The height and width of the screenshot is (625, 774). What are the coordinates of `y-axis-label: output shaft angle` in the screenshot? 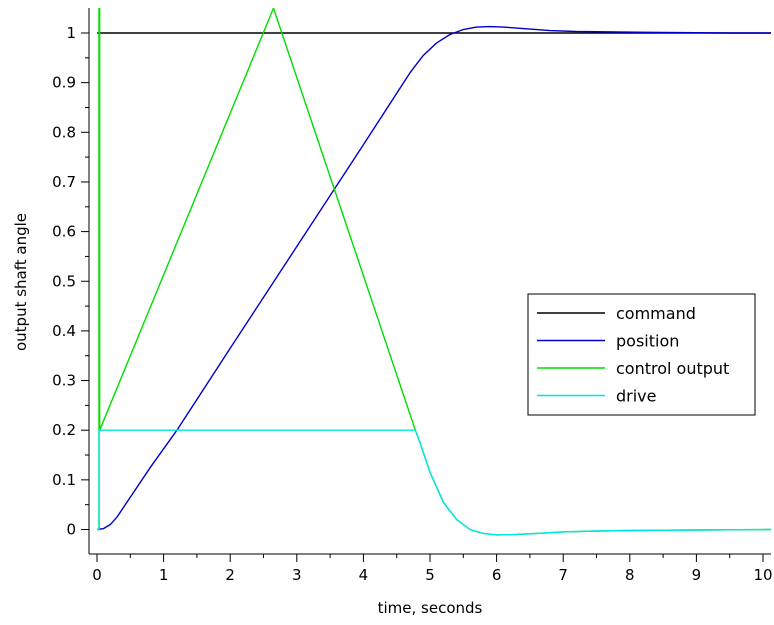 It's located at (21, 282).